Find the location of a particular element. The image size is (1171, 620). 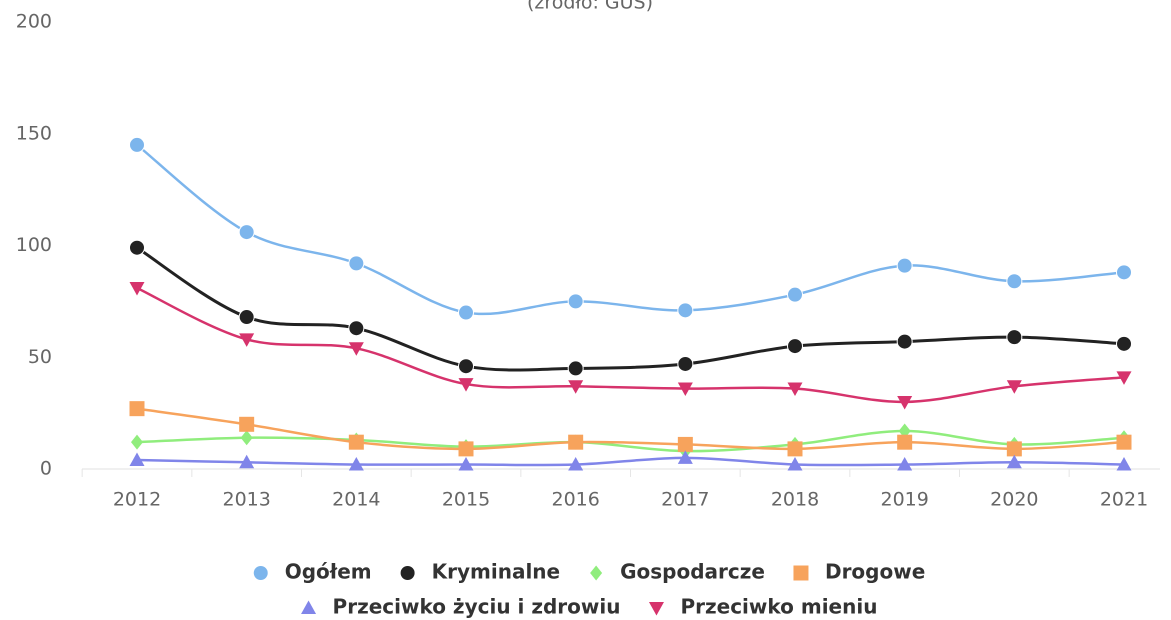

y-tick-label: 50 is located at coordinates (40, 357).